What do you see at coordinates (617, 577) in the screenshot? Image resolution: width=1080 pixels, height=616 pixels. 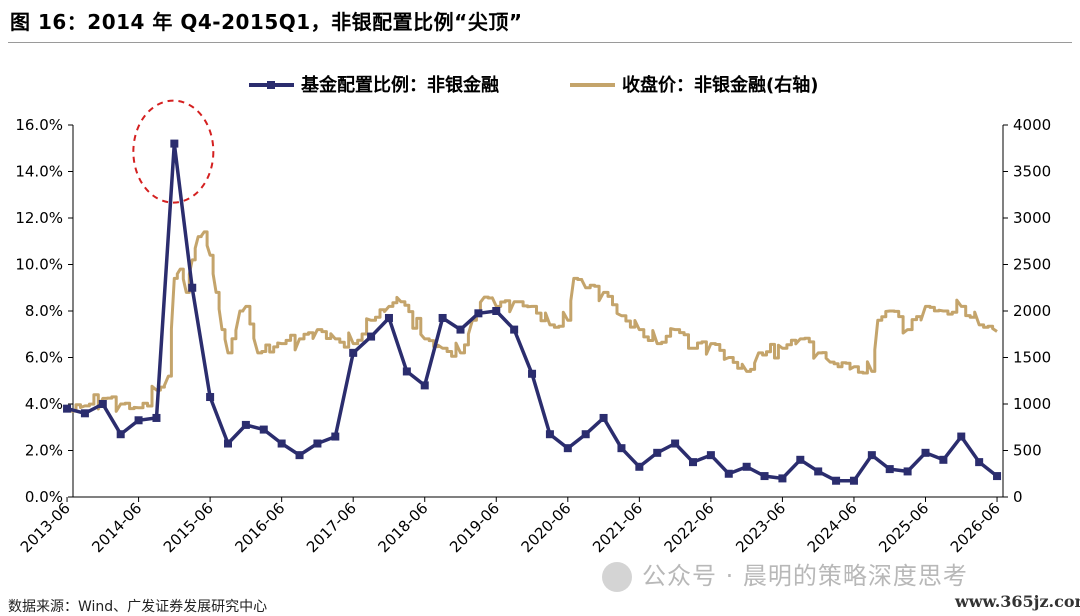 I see `wechat-logo-icon` at bounding box center [617, 577].